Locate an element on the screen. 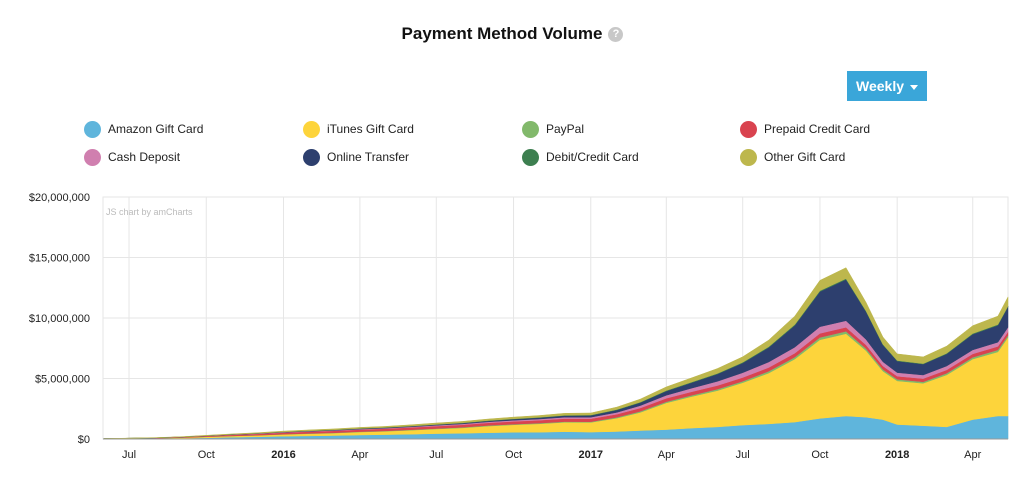 The image size is (1025, 492). legend-item: Cash Deposit is located at coordinates (132, 157).